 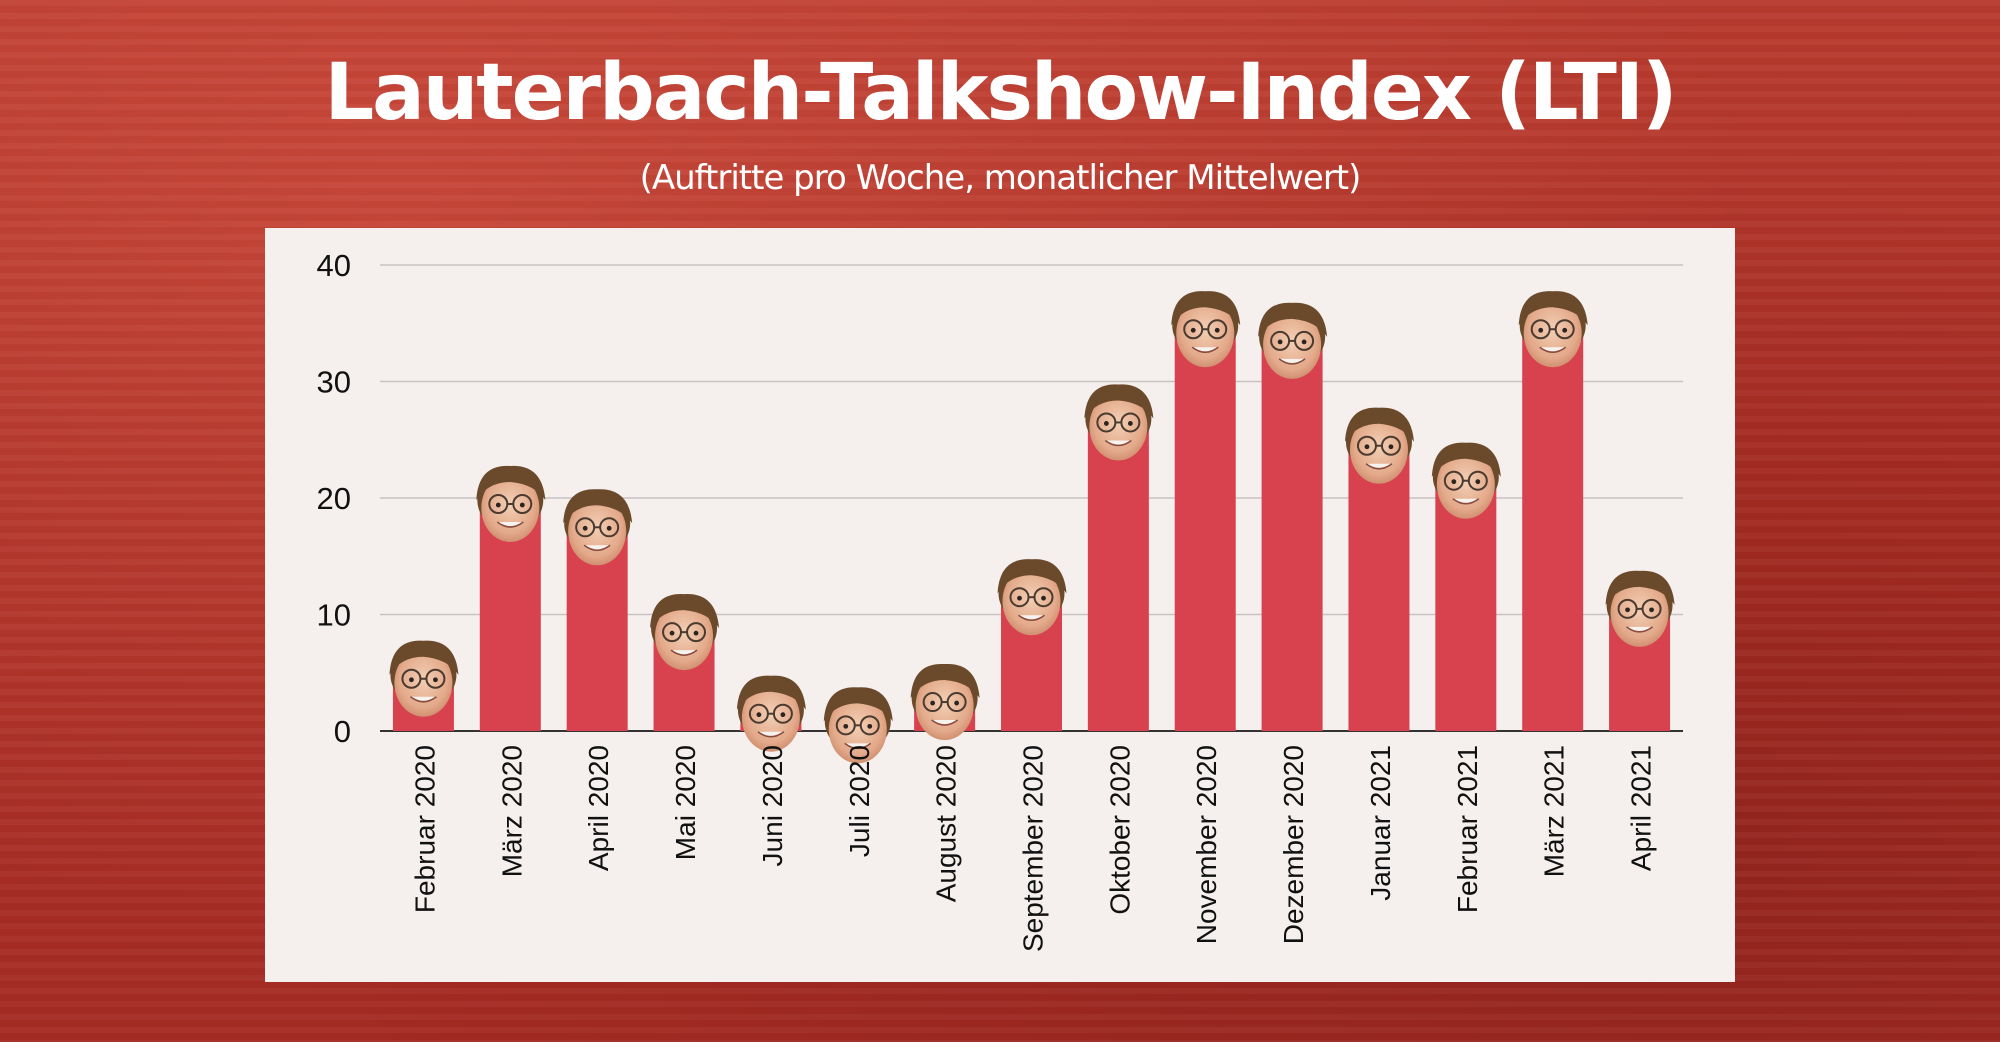 What do you see at coordinates (1206, 844) in the screenshot?
I see `x-tick-label: November 2020` at bounding box center [1206, 844].